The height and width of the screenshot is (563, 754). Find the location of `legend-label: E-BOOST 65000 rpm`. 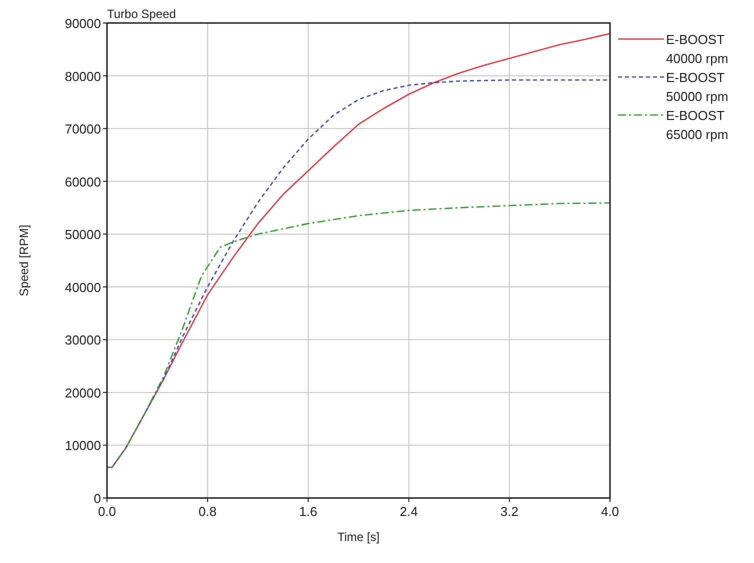

legend-label: E-BOOST 65000 rpm is located at coordinates (697, 125).